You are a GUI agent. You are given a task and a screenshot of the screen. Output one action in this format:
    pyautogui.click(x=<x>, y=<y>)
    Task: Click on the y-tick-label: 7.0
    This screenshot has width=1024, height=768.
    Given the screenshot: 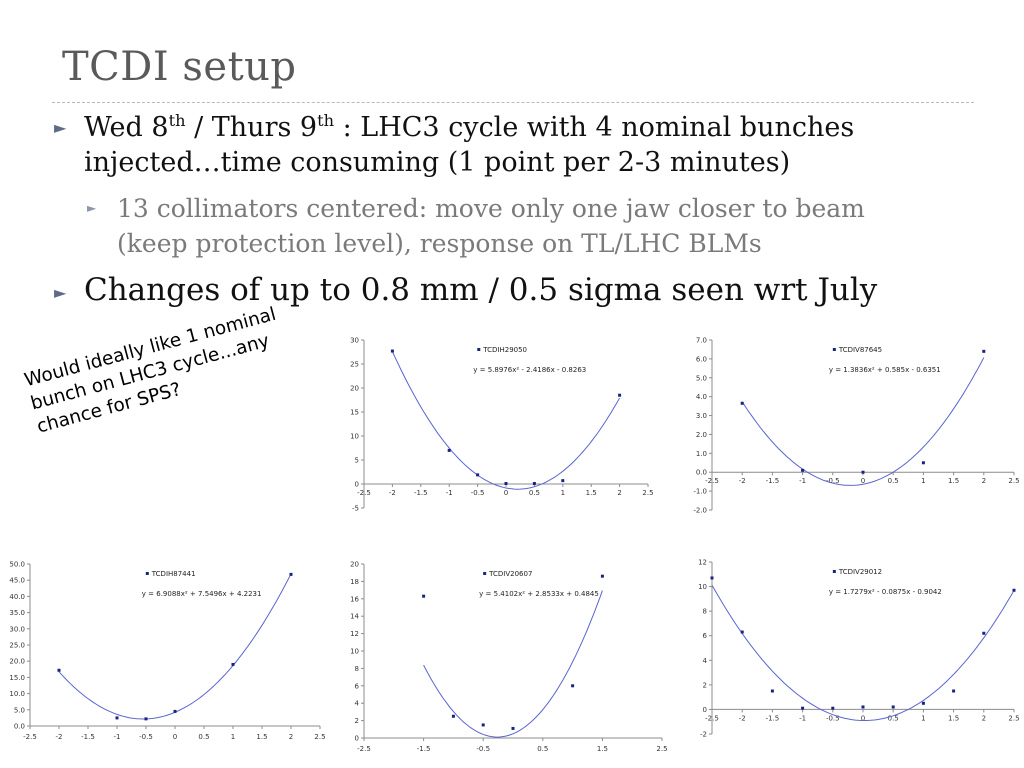 What is the action you would take?
    pyautogui.click(x=701, y=341)
    